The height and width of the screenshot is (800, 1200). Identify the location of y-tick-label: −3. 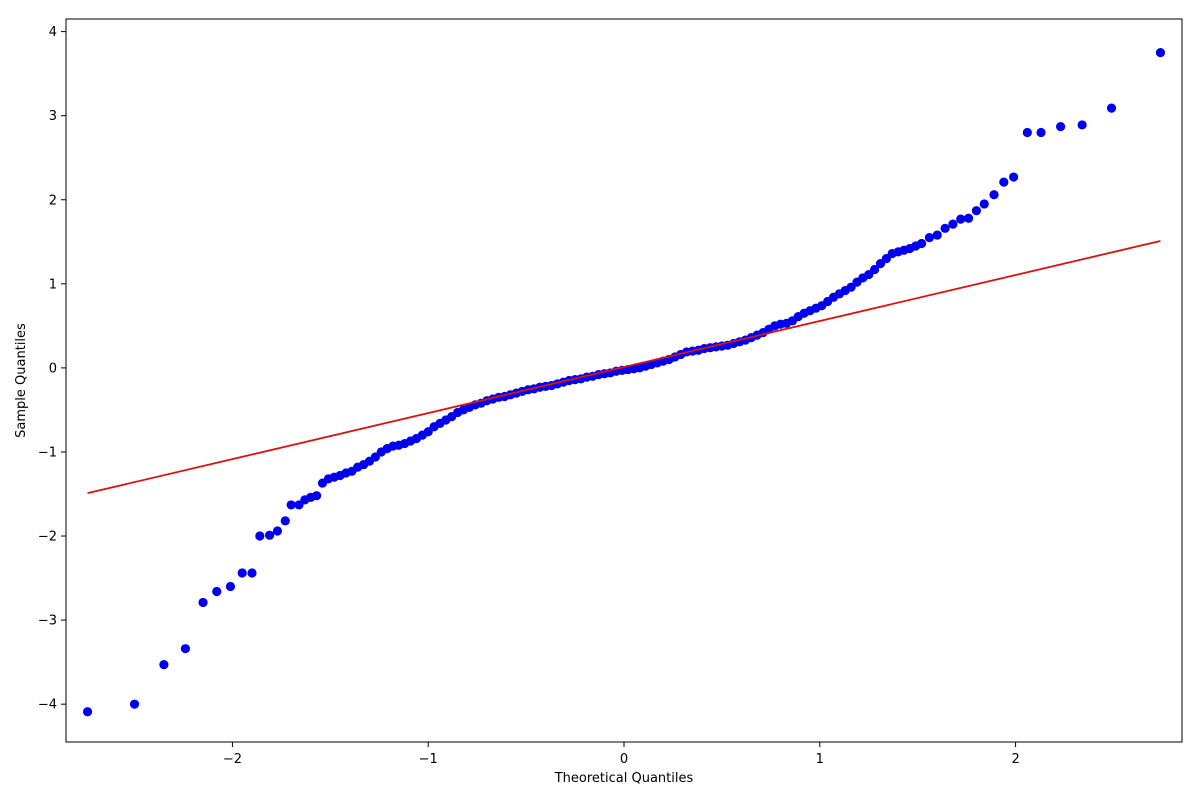
(47, 621).